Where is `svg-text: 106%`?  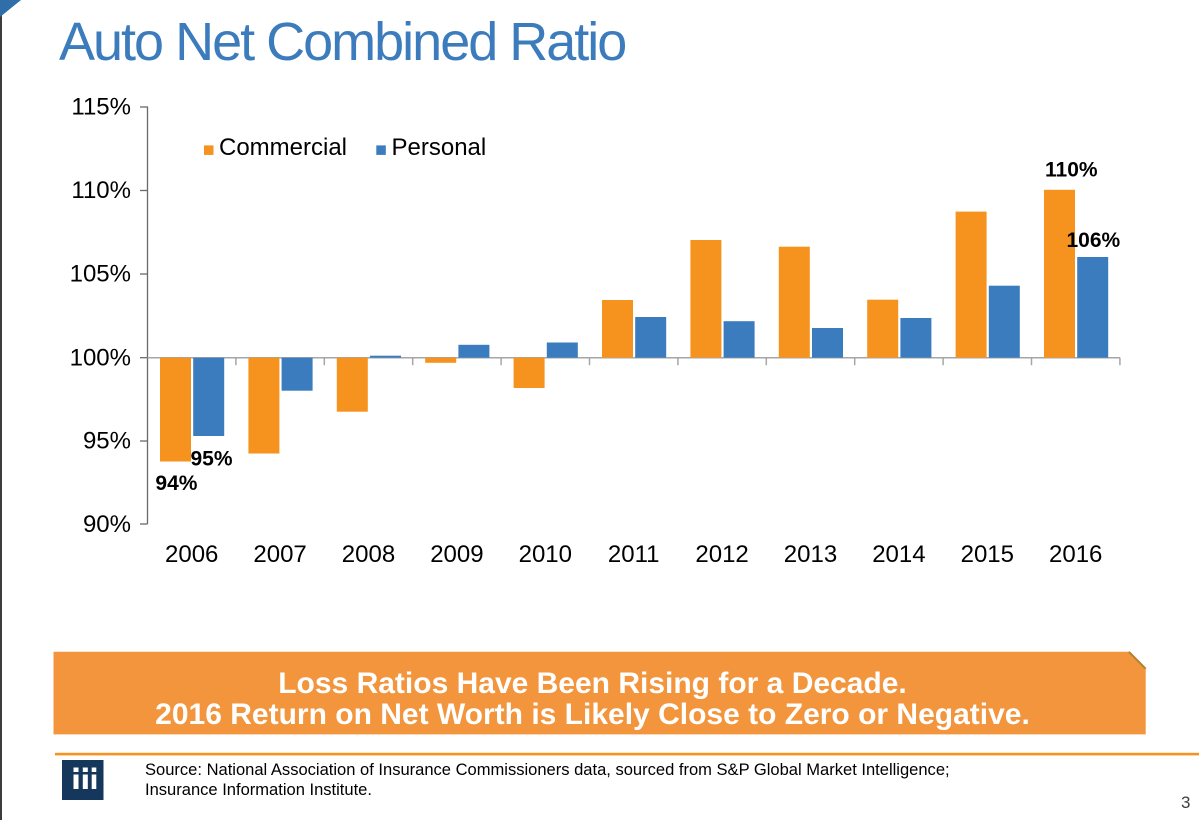 svg-text: 106% is located at coordinates (1094, 240).